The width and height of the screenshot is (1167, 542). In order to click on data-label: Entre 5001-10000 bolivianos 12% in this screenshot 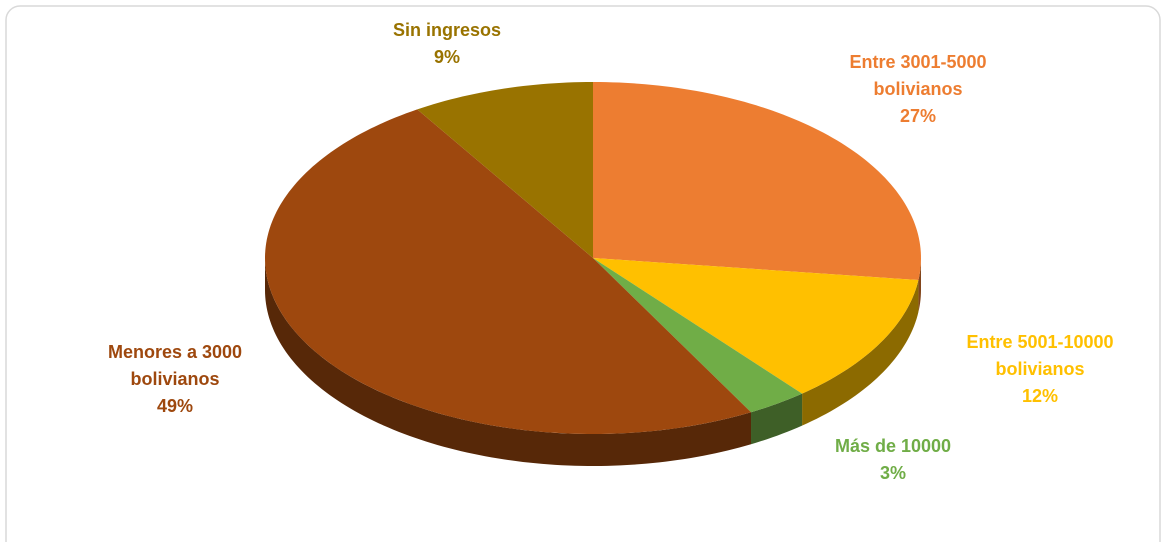, I will do `click(1040, 369)`.